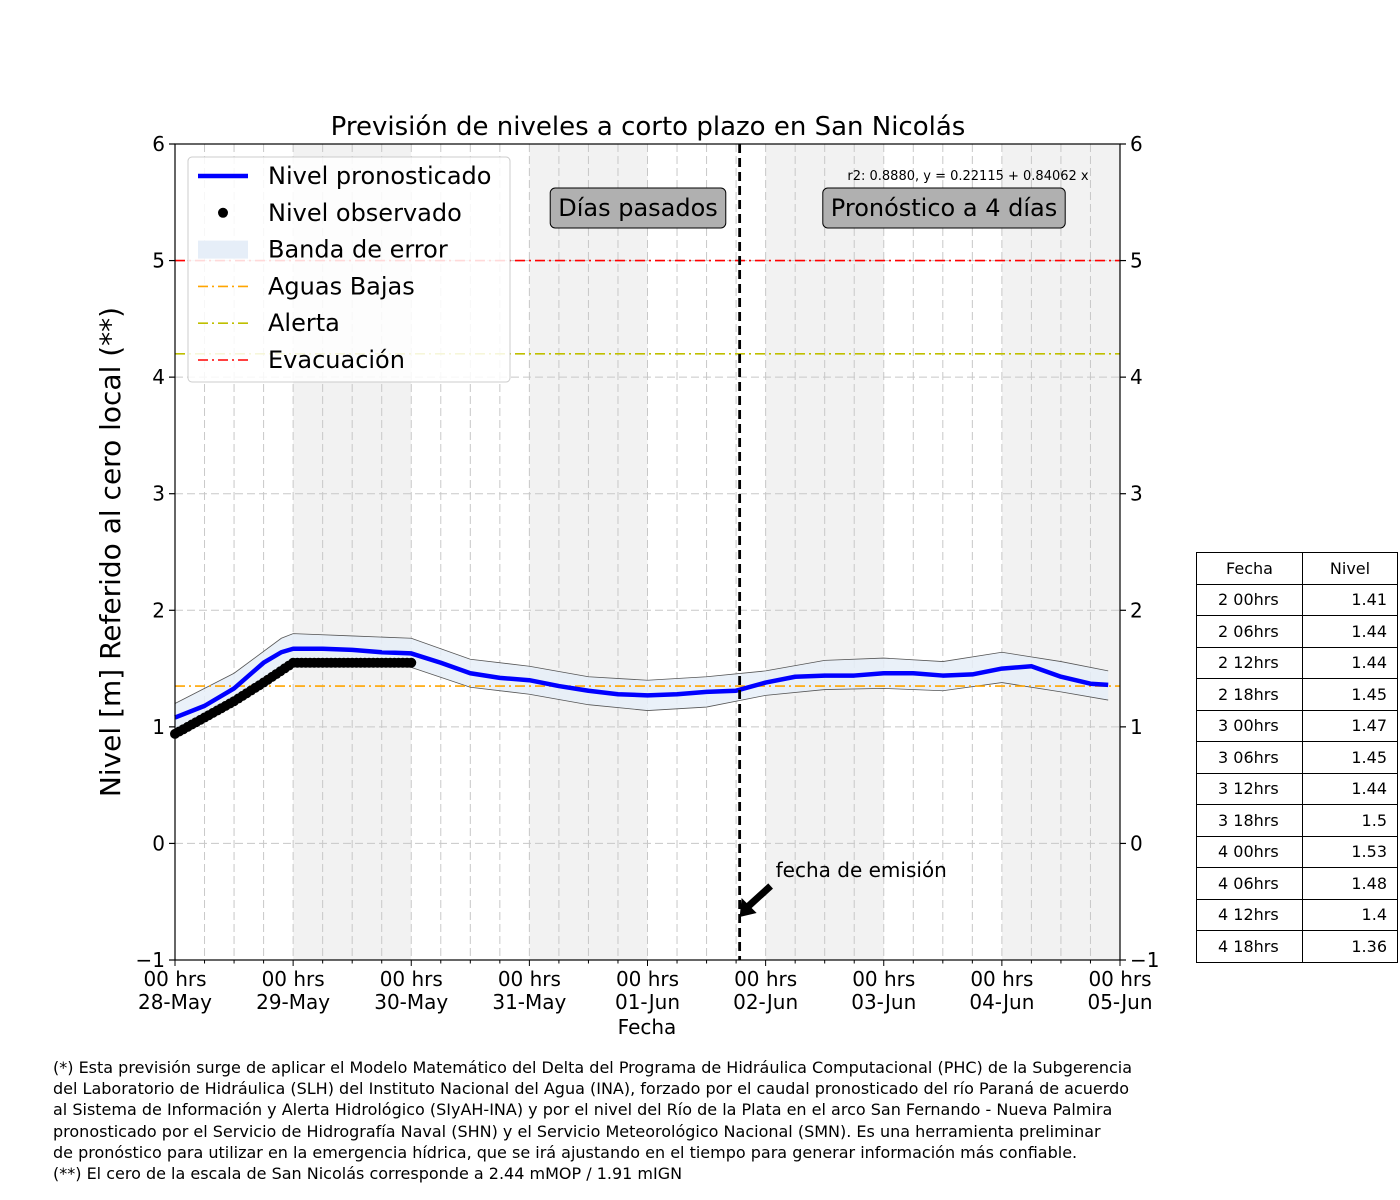  What do you see at coordinates (158, 494) in the screenshot?
I see `y-tick-label-left: 3` at bounding box center [158, 494].